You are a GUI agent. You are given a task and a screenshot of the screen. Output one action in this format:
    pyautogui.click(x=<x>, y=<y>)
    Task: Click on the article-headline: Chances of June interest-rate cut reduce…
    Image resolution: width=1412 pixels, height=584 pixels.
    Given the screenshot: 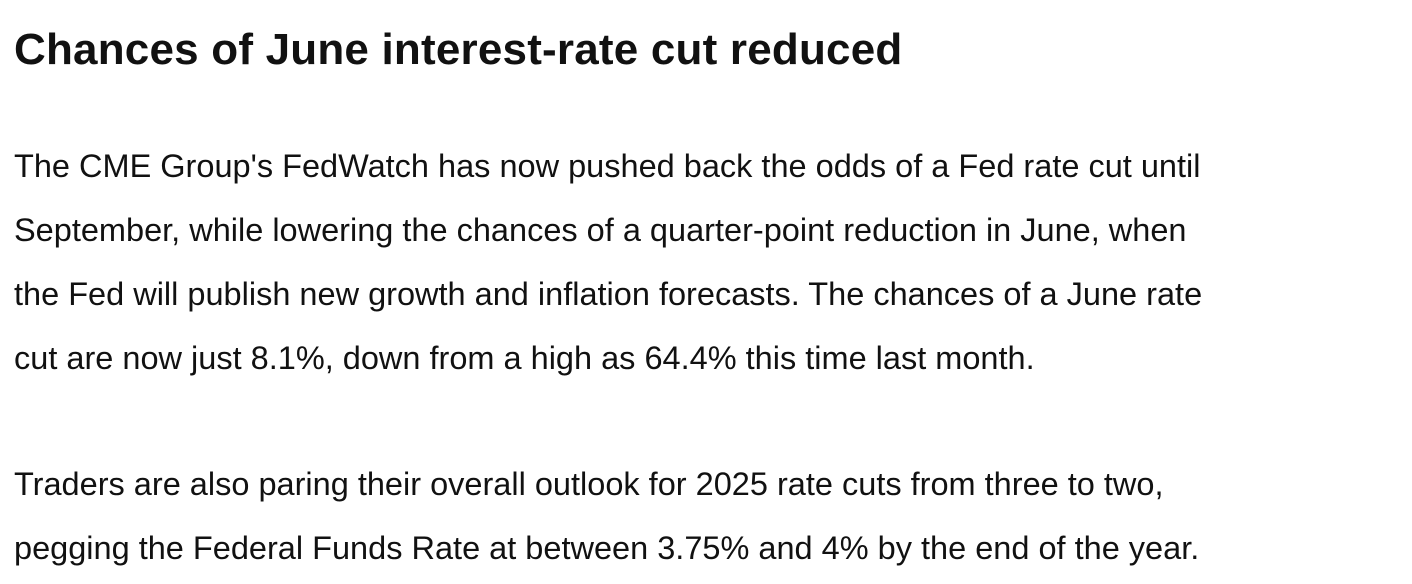 What is the action you would take?
    pyautogui.click(x=458, y=49)
    